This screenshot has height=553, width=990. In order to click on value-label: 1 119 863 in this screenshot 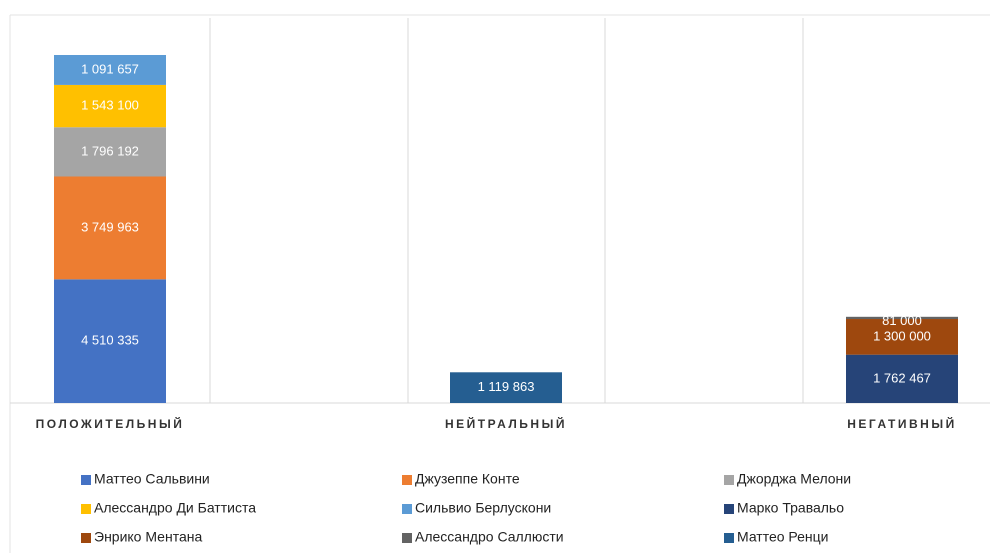, I will do `click(506, 386)`.